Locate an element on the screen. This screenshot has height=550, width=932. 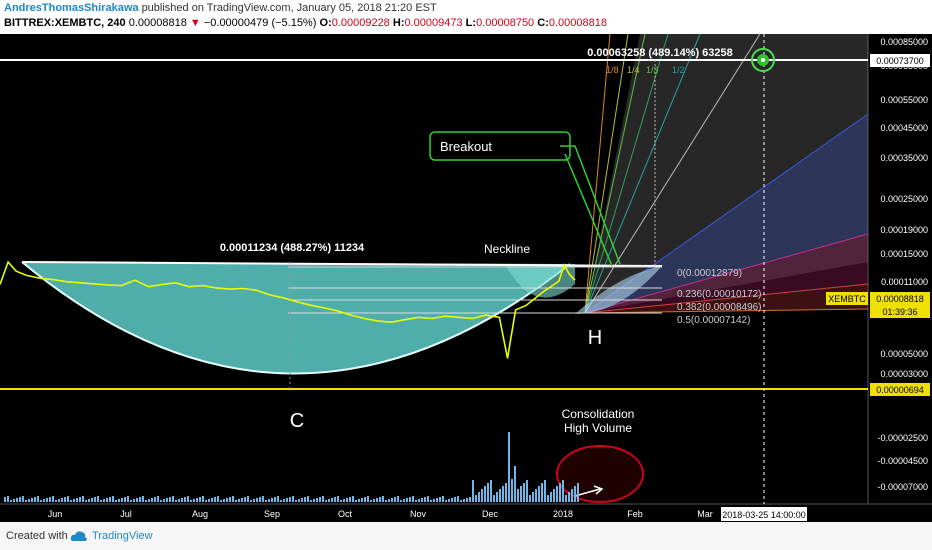
target-price-tag-text: 0.00073700 is located at coordinates (900, 61).